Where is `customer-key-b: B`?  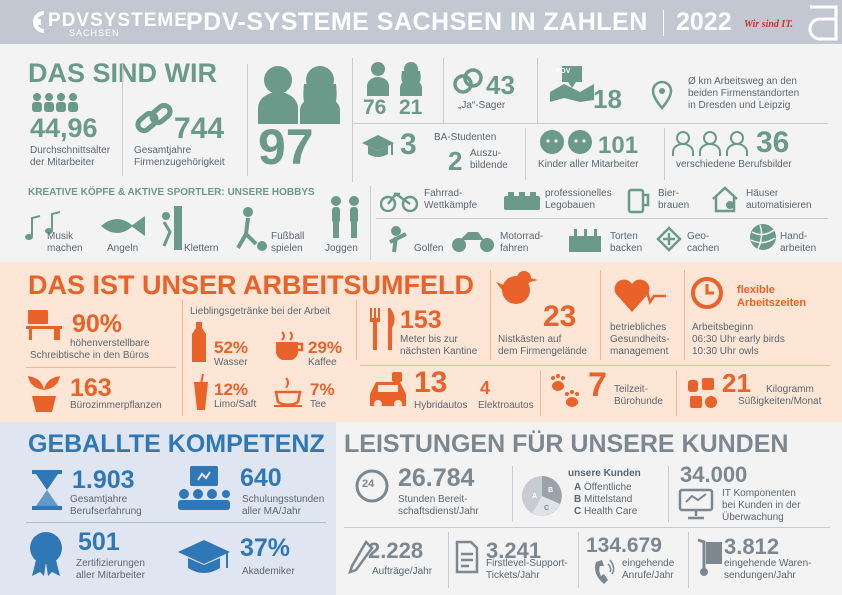
customer-key-b: B is located at coordinates (578, 499).